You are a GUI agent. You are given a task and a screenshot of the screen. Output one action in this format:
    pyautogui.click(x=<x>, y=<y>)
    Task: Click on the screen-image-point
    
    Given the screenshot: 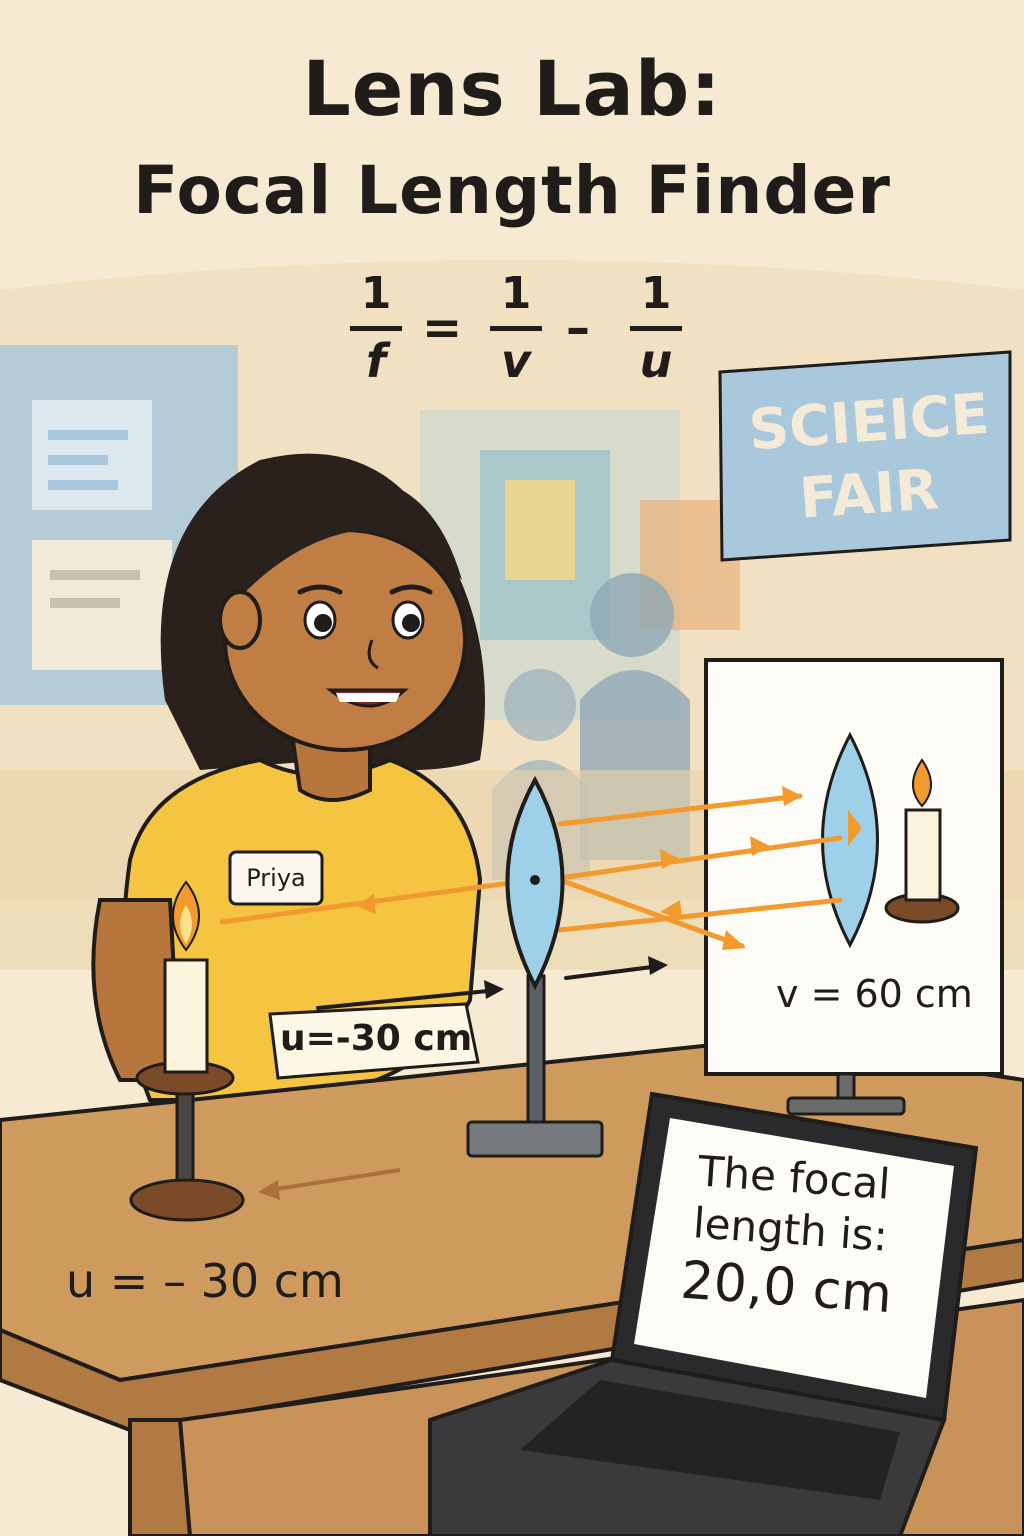 What is the action you would take?
    pyautogui.click(x=855, y=828)
    